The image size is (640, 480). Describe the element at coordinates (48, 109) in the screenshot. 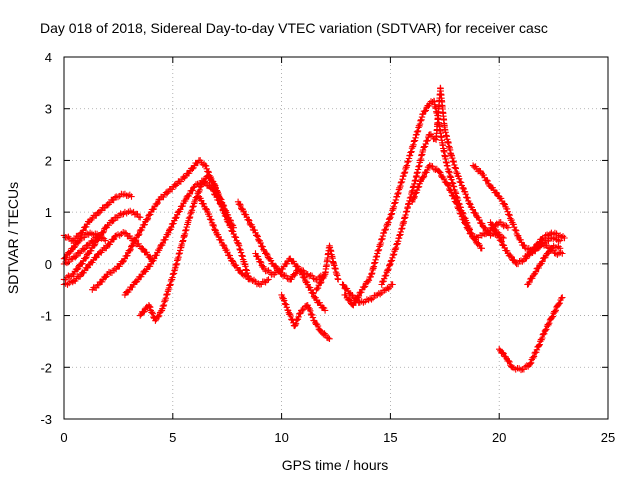

I see `y-tick-label: 3` at that location.